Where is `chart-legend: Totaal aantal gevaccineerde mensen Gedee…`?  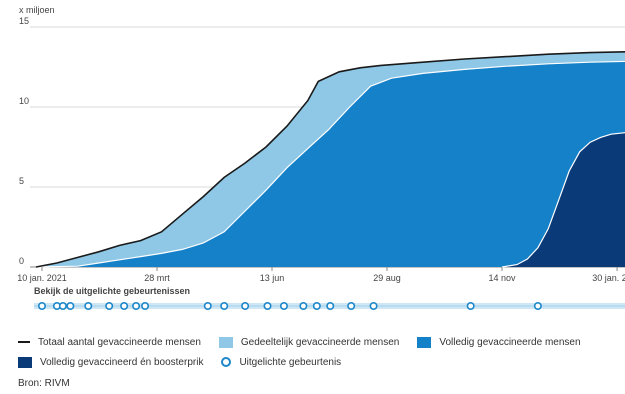
chart-legend: Totaal aantal gevaccineerde mensen Gedee… is located at coordinates (318, 352).